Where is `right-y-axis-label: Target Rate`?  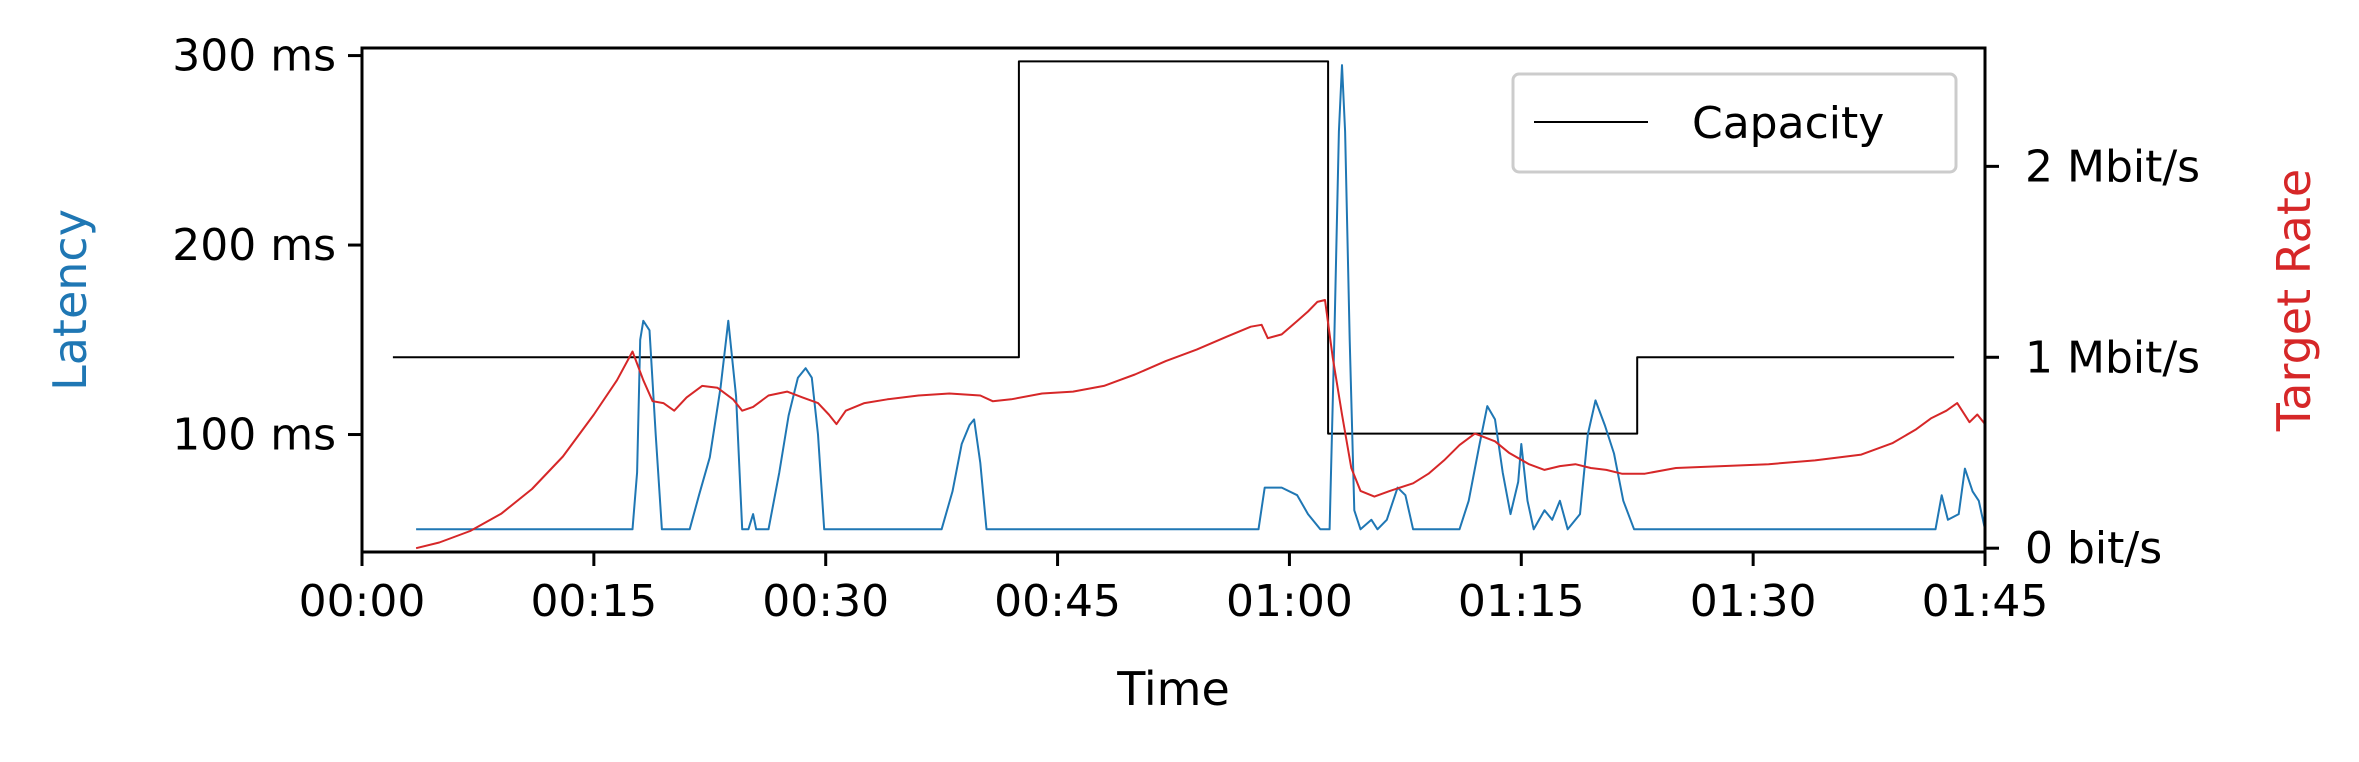
right-y-axis-label: Target Rate is located at coordinates (2294, 300).